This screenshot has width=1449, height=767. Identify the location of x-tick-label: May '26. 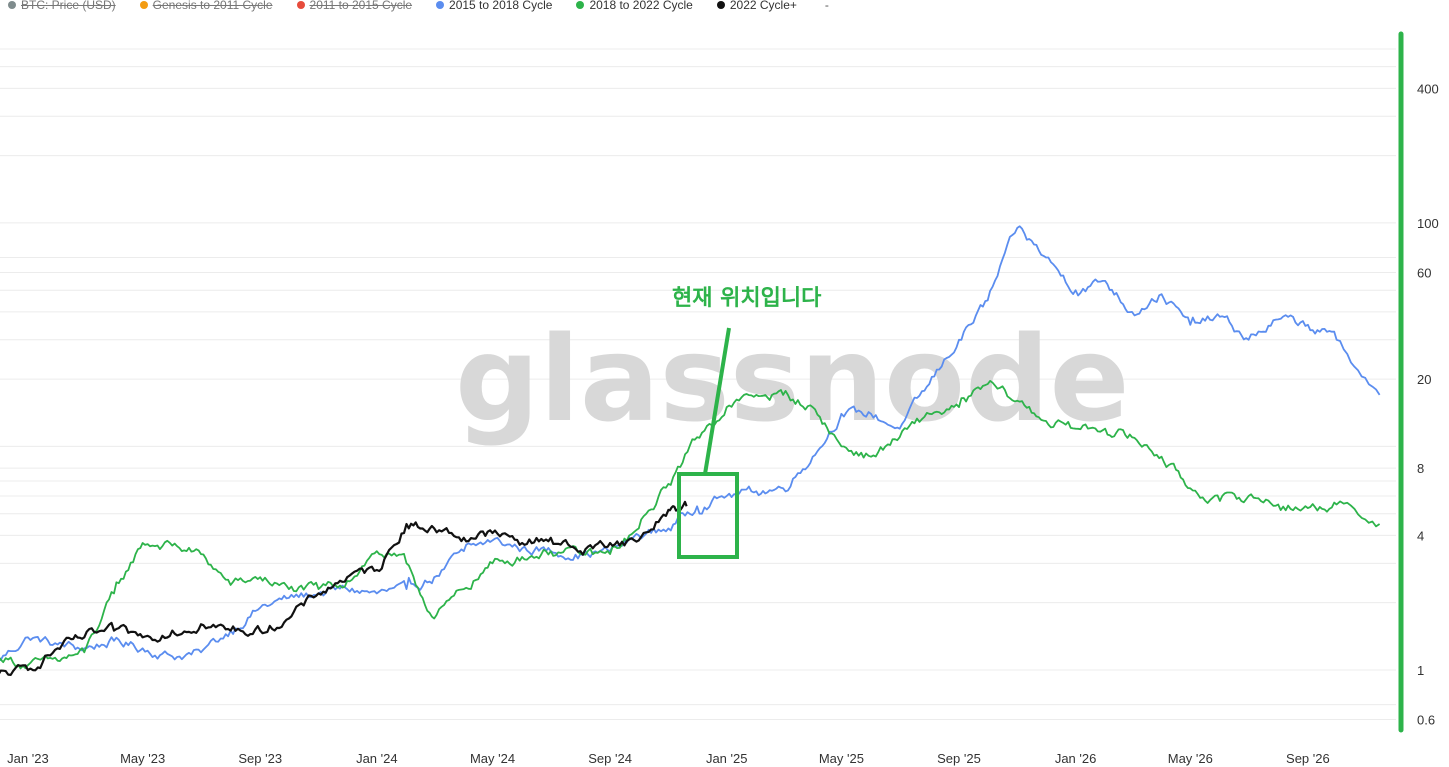
(1190, 758).